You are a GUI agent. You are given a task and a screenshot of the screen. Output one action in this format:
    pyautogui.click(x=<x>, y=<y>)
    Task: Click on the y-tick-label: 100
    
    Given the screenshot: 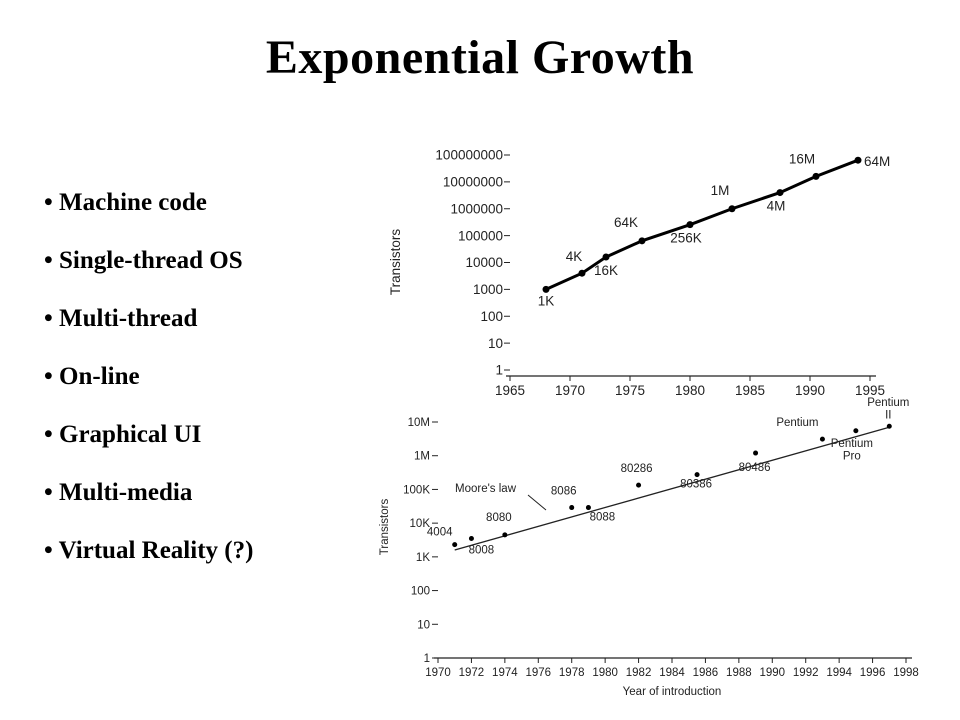 What is the action you would take?
    pyautogui.click(x=491, y=316)
    